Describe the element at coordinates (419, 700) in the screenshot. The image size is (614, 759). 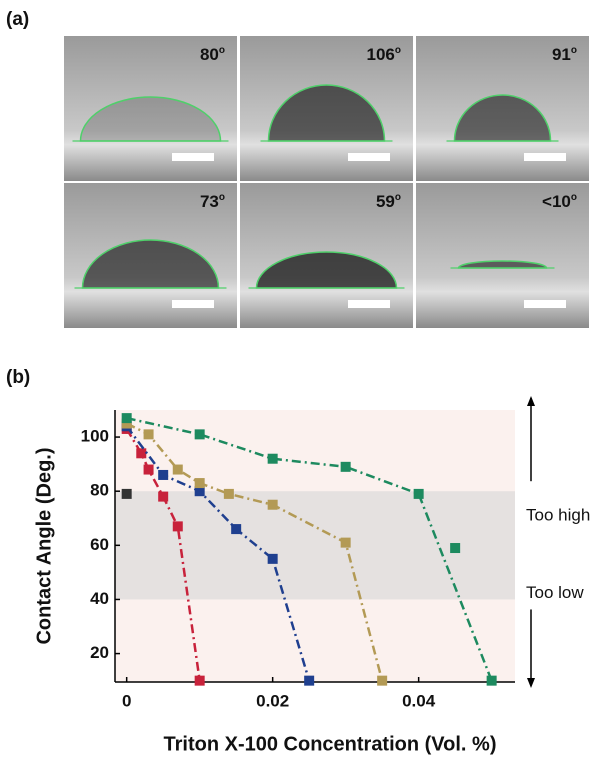
I see `x-tick-label: 0.04` at that location.